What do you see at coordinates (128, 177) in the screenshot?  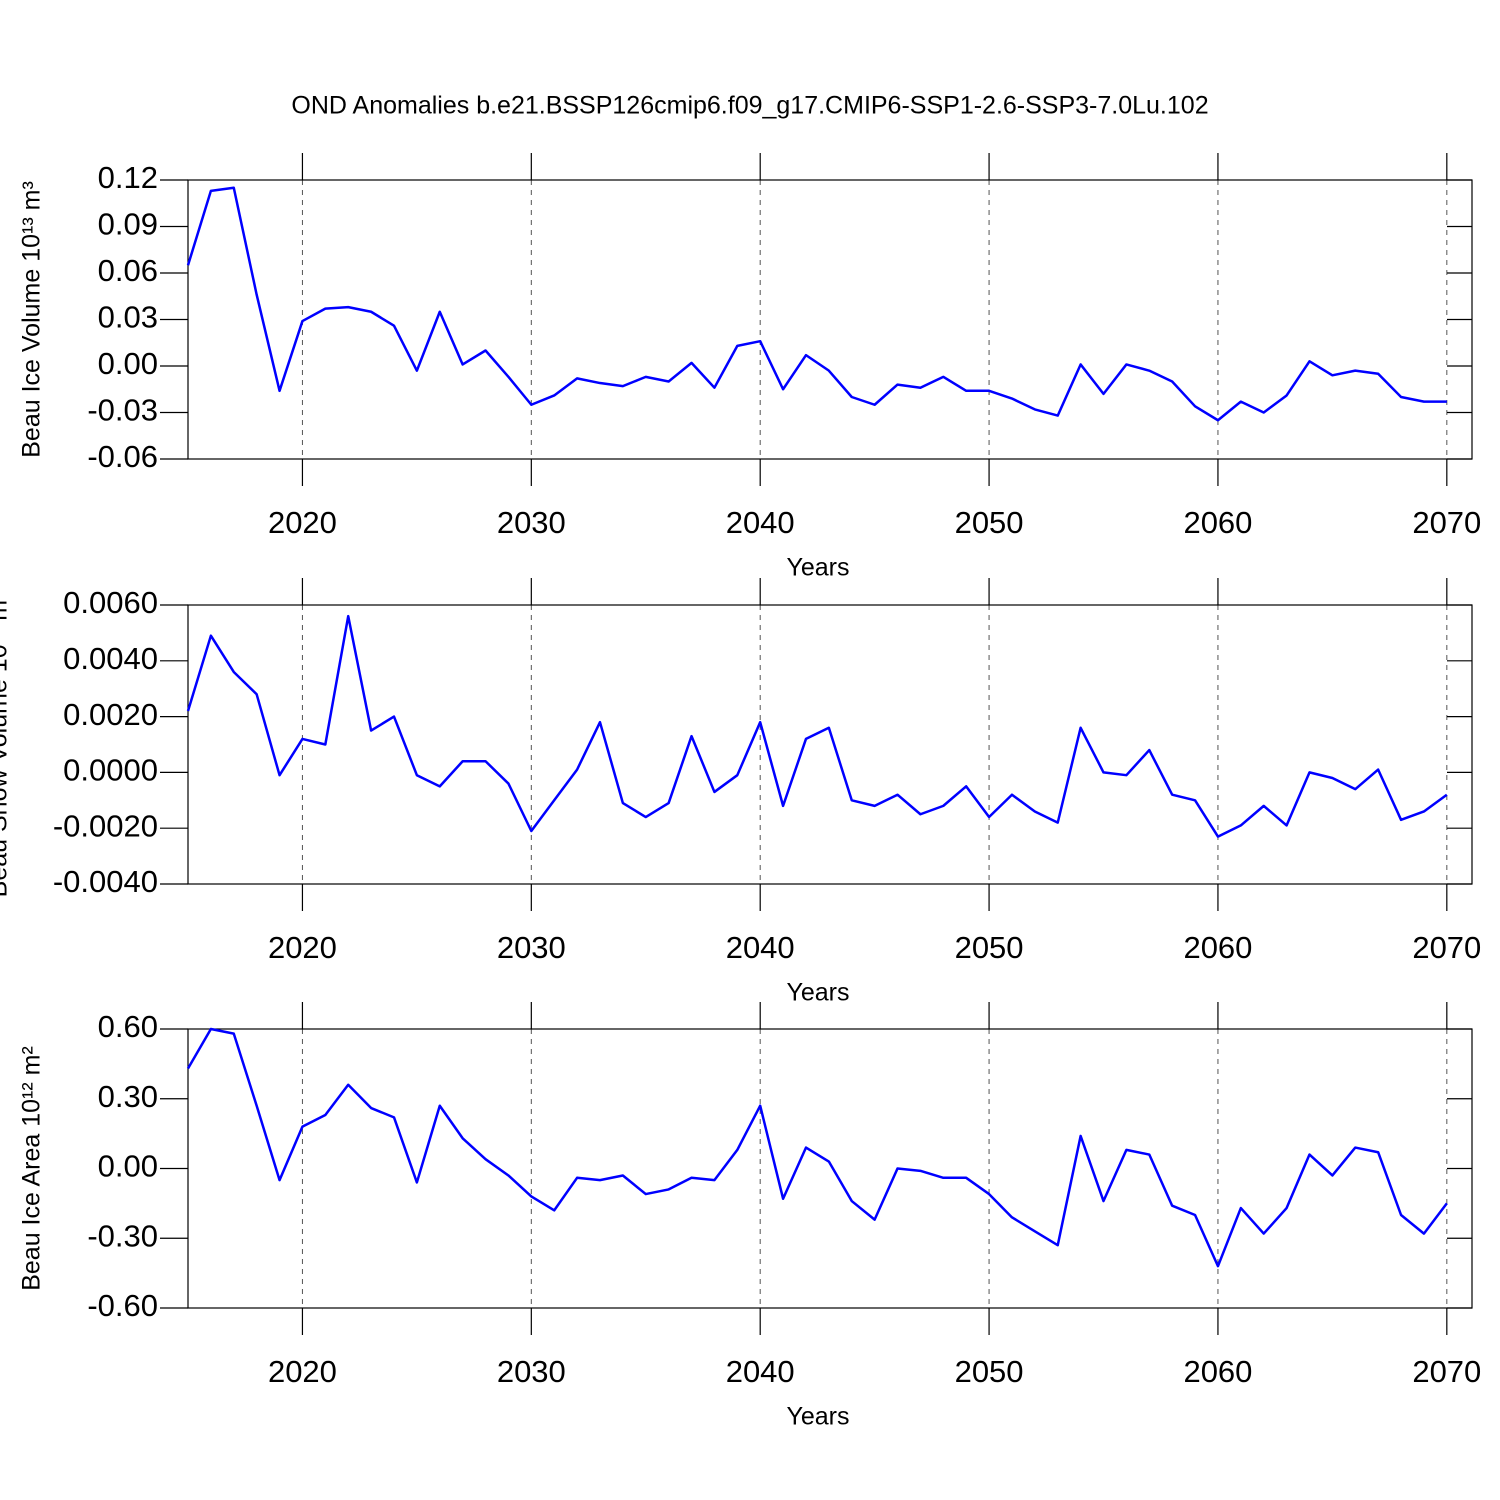 I see `y-tick-label: 0.12` at bounding box center [128, 177].